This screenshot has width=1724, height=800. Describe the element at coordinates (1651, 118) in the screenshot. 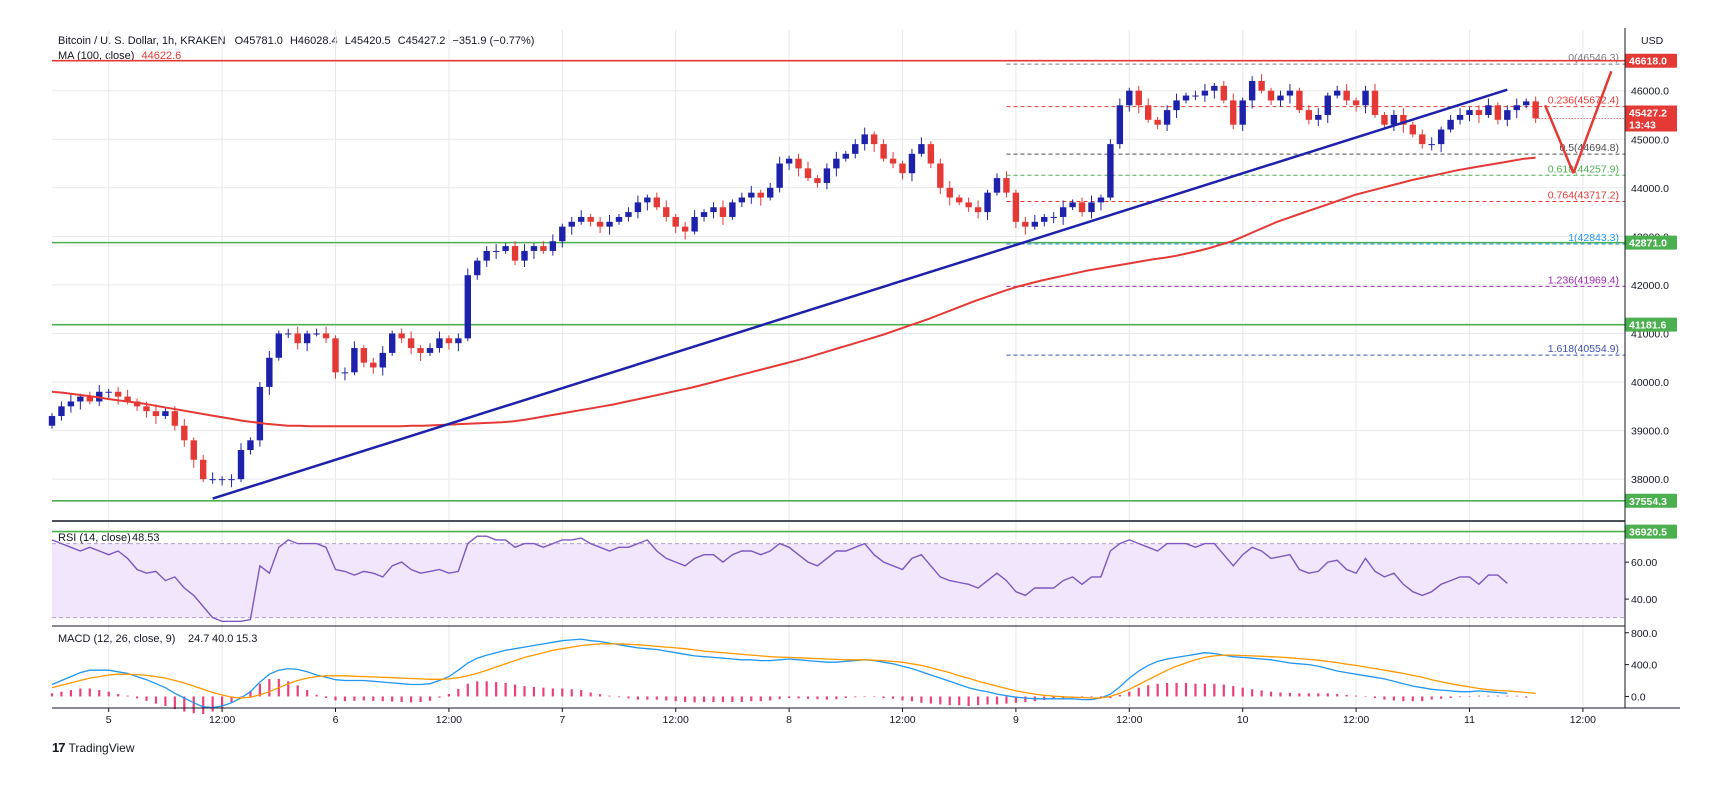

I see `current-price-badge` at that location.